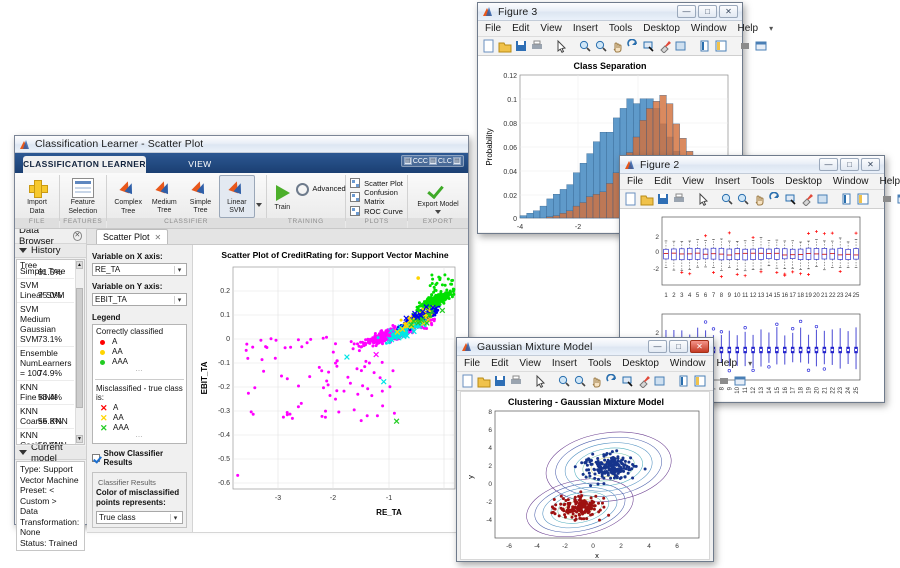 Image resolution: width=900 pixels, height=568 pixels. Describe the element at coordinates (241, 163) in the screenshot. I see `ribbon-tab-strip: CLASSIFICATION LEARNER VIEW ▤ CCC ▤ CLC ▤` at that location.